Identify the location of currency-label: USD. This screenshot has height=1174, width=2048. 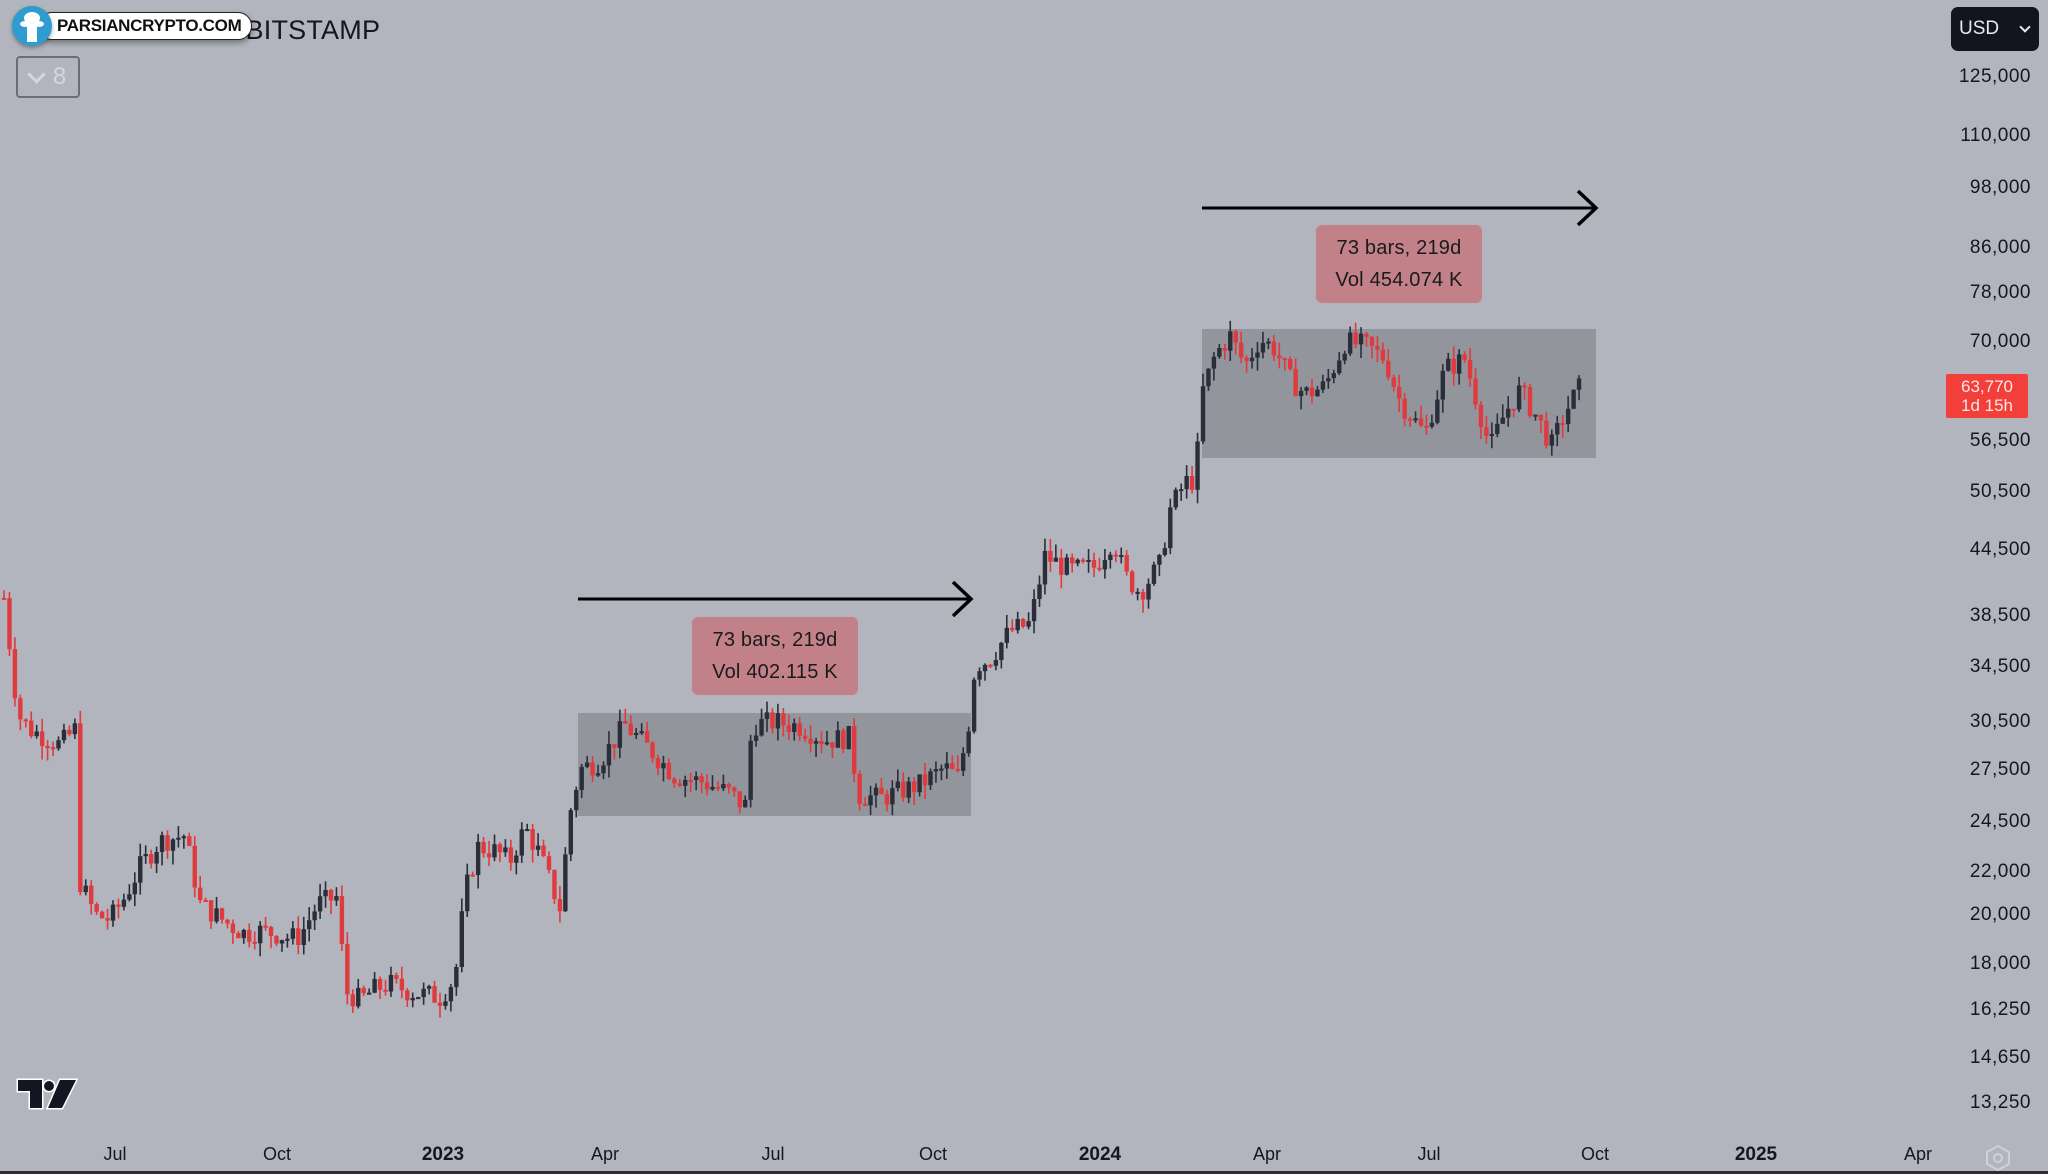
(1979, 28).